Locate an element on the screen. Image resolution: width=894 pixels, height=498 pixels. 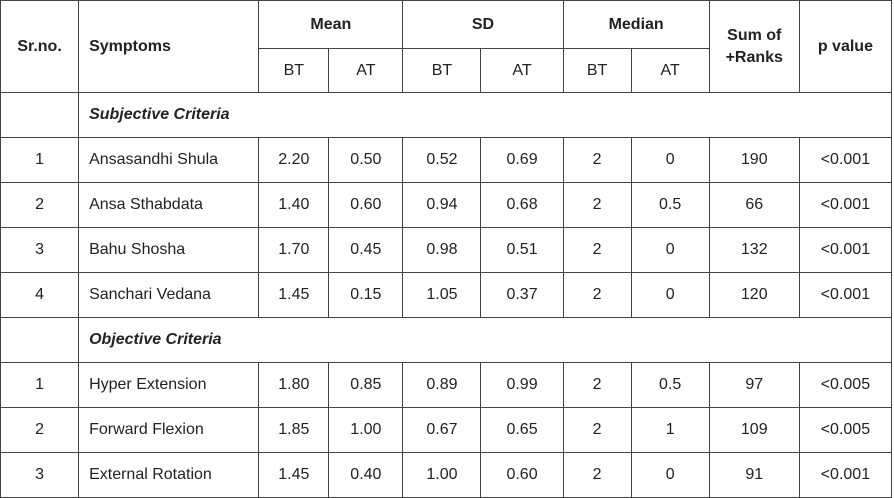
section-row: Objective Criteria is located at coordinates (446, 340).